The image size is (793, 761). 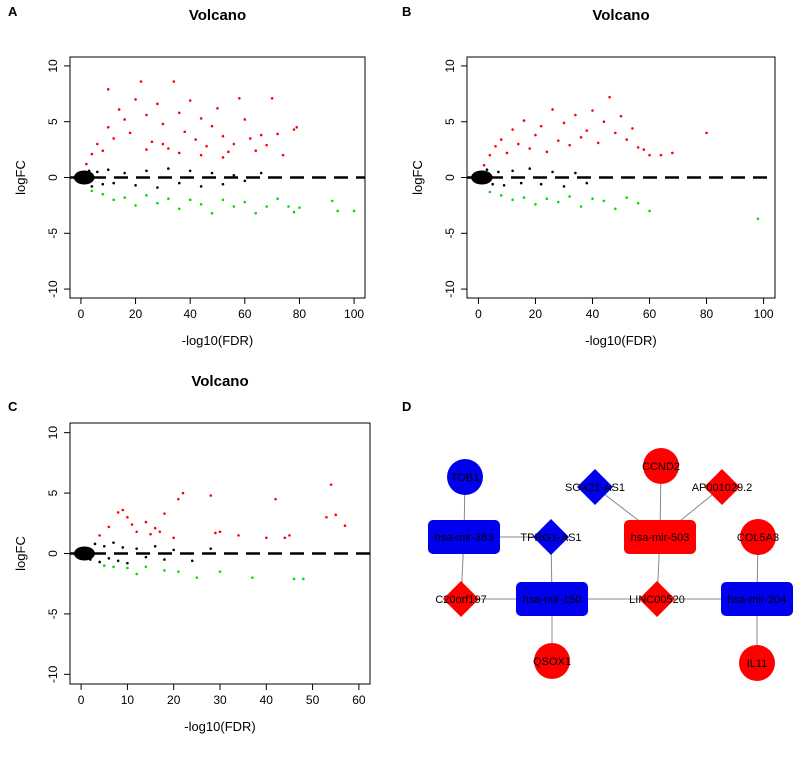 I want to click on x-axis-label: -log10(FDR), so click(x=621, y=340).